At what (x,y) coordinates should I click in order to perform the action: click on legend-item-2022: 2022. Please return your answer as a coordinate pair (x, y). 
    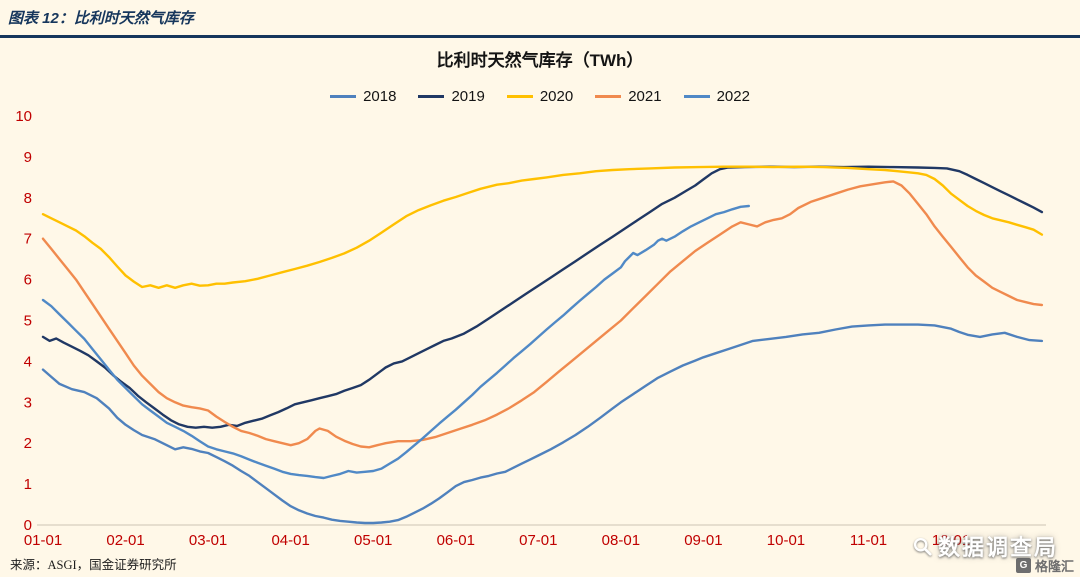
    Looking at the image, I should click on (716, 96).